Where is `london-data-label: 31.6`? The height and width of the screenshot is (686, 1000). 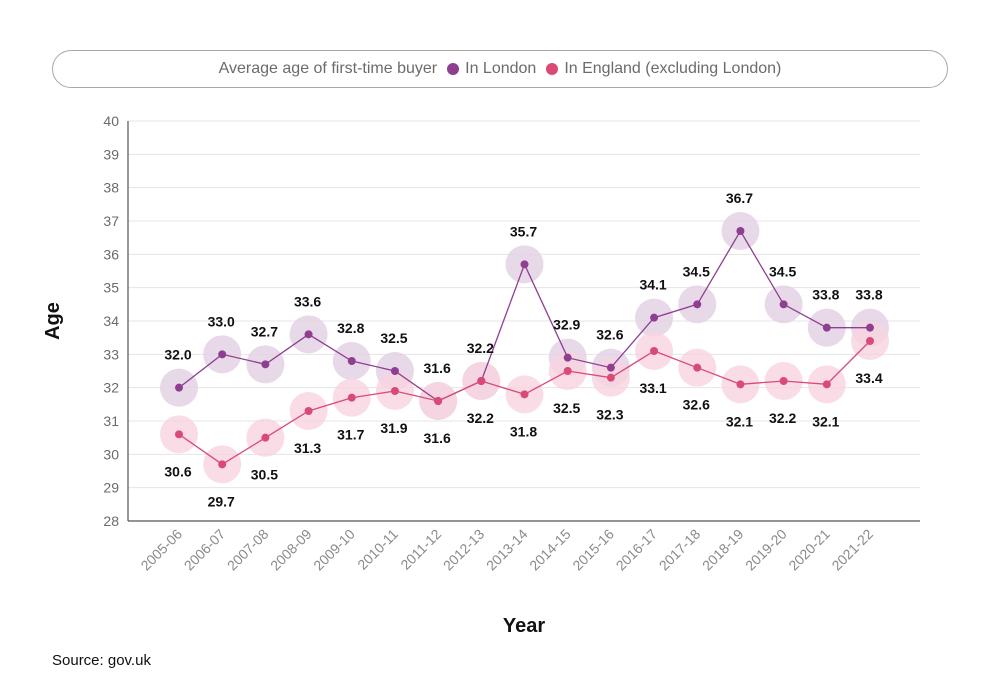 london-data-label: 31.6 is located at coordinates (437, 368).